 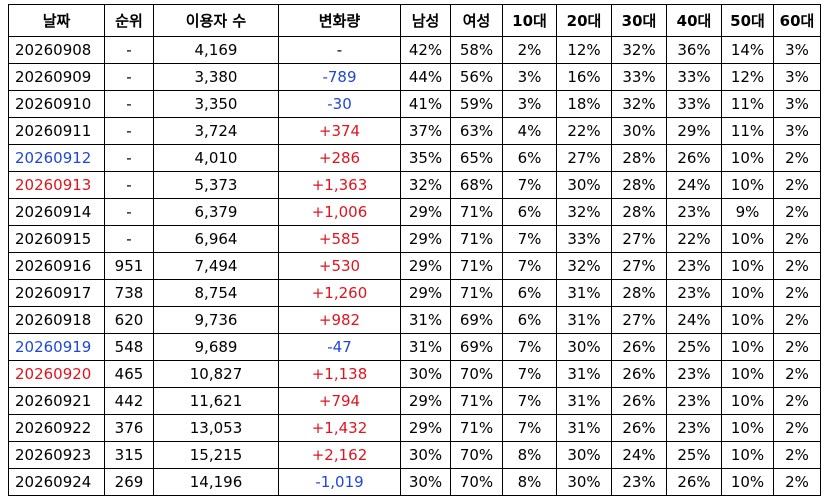 What do you see at coordinates (476, 50) in the screenshot?
I see `cell: 58%` at bounding box center [476, 50].